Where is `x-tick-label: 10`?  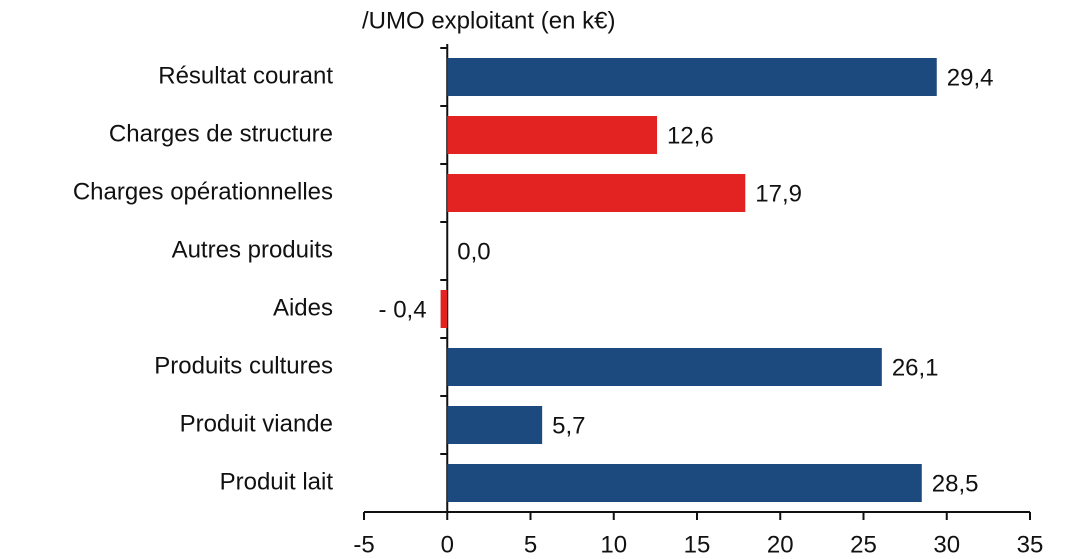
x-tick-label: 10 is located at coordinates (613, 544).